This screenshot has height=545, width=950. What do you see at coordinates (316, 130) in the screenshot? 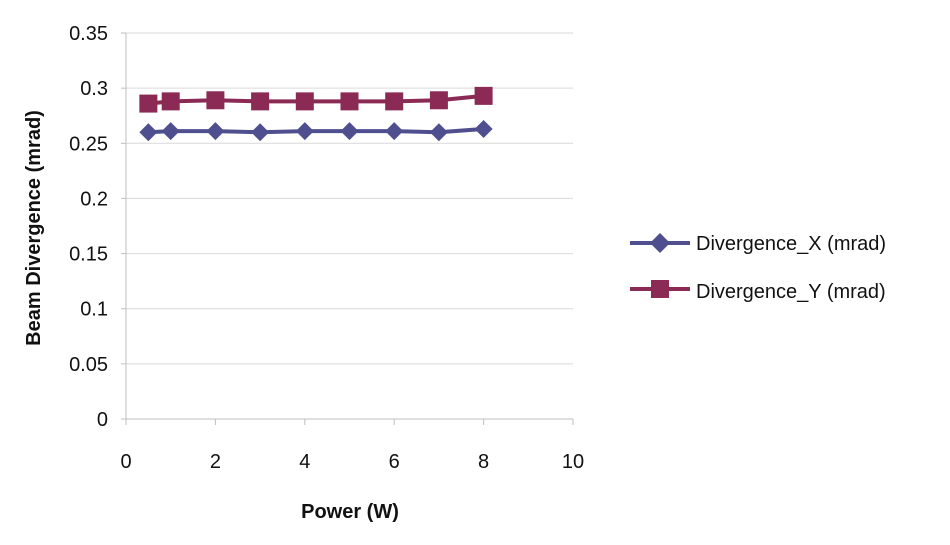
I see `series-divergence-x` at bounding box center [316, 130].